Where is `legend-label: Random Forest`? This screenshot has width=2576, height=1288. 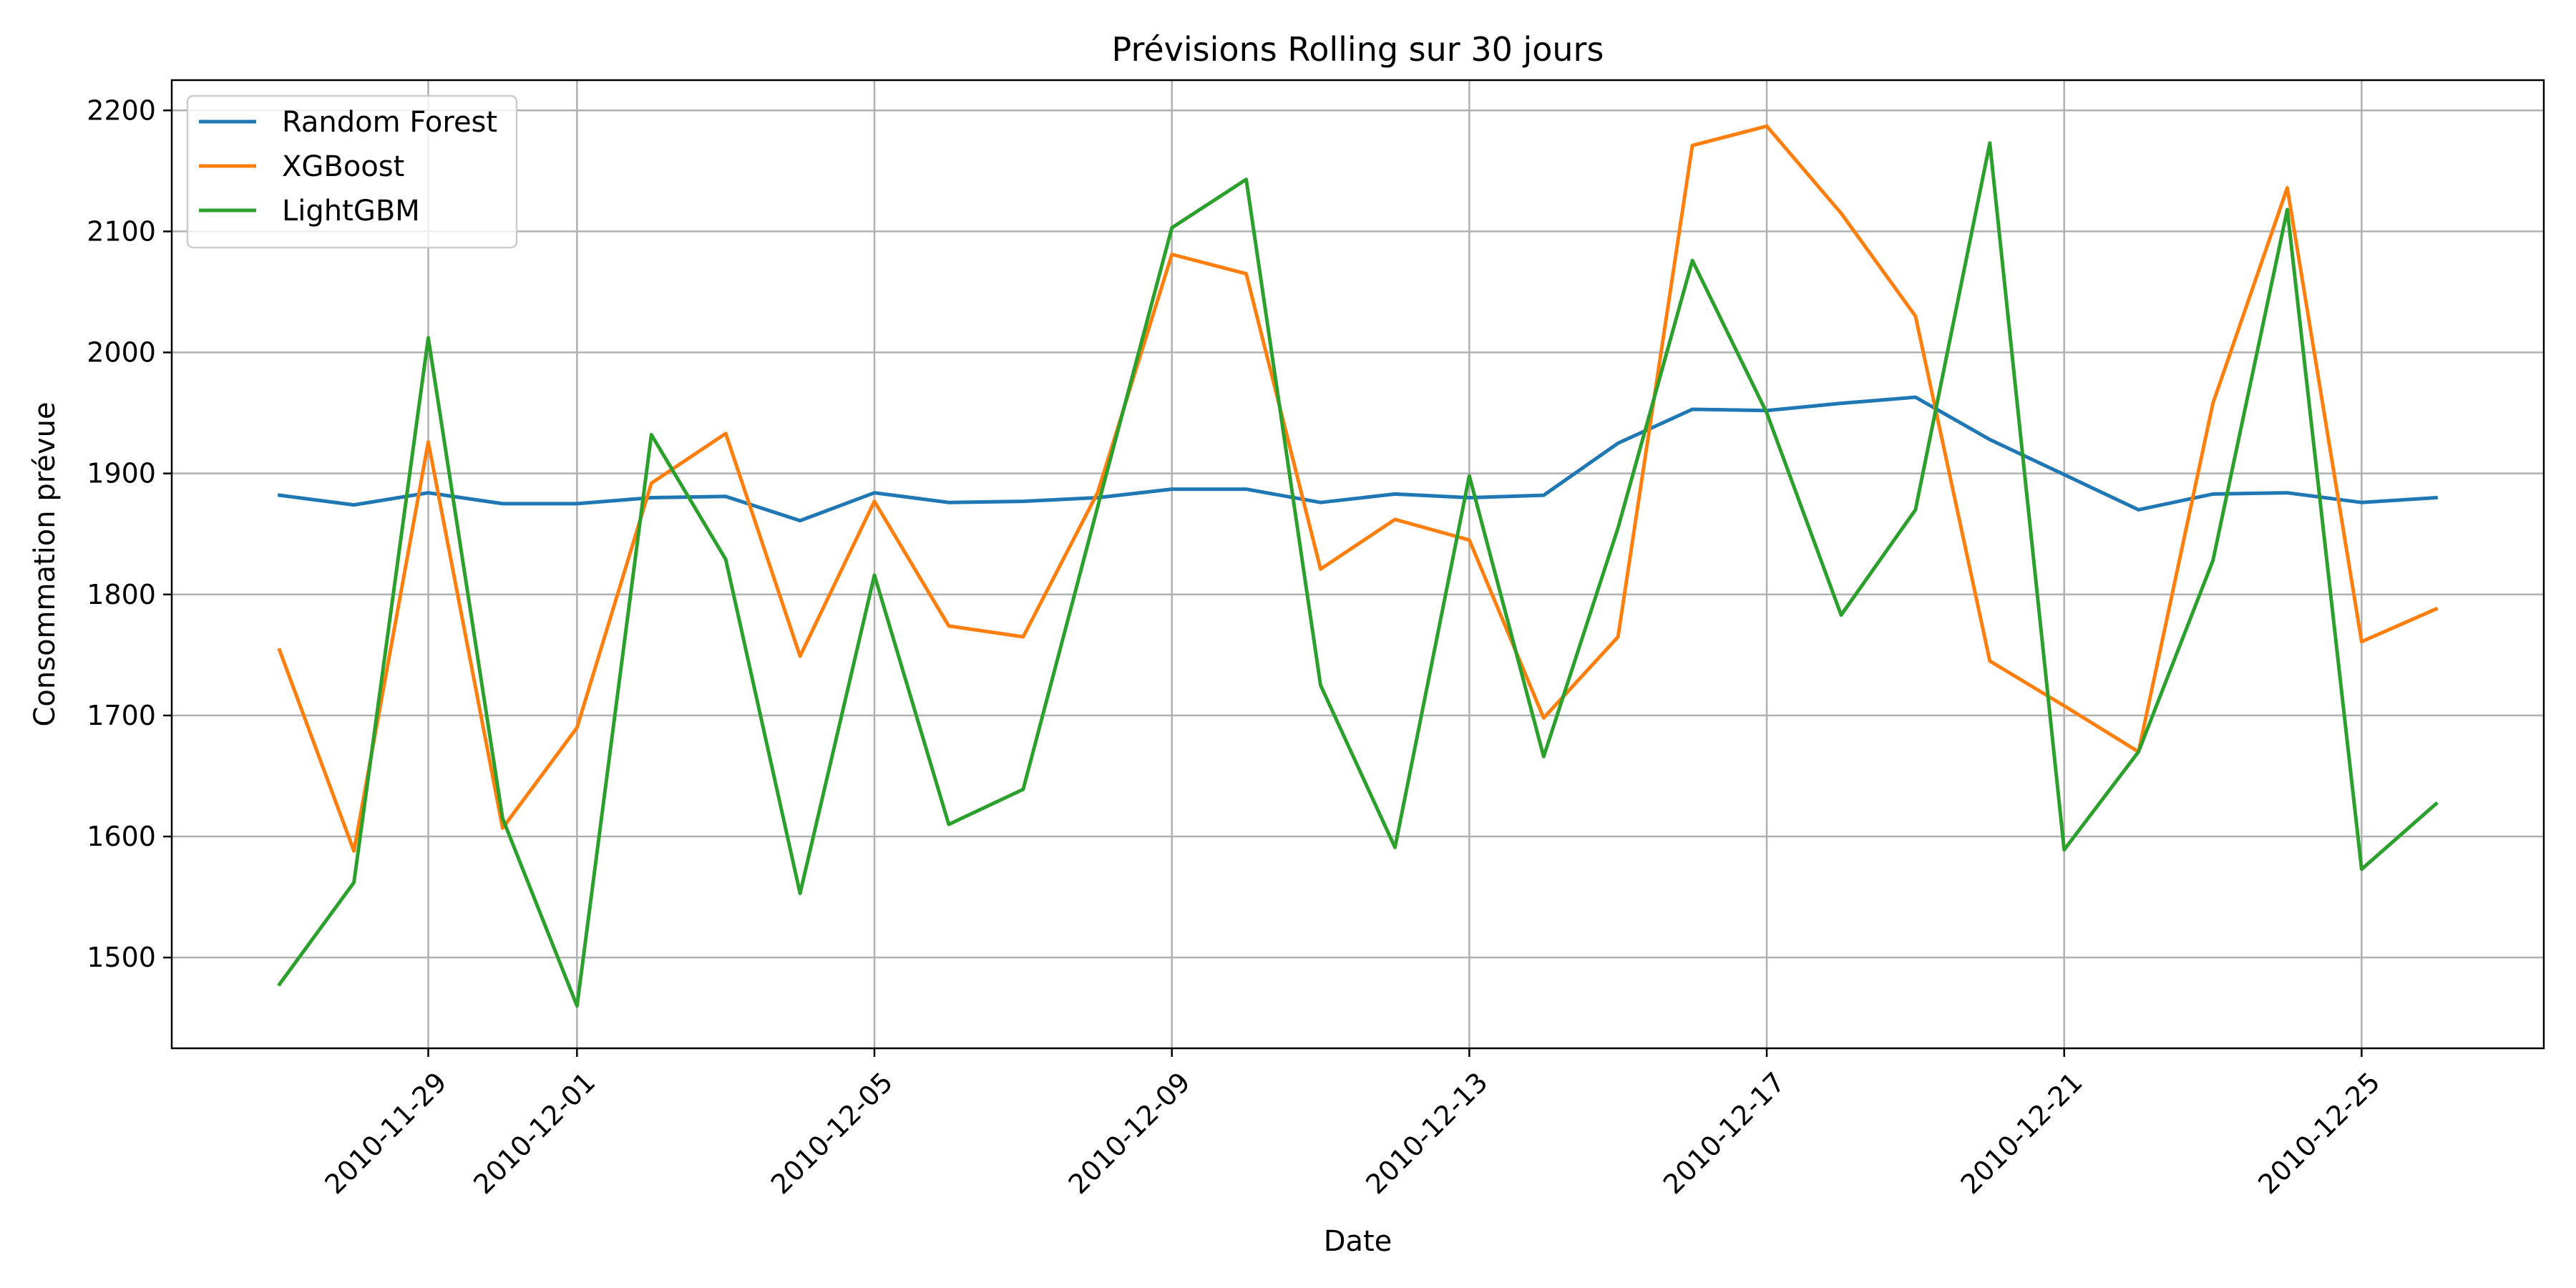
legend-label: Random Forest is located at coordinates (390, 122).